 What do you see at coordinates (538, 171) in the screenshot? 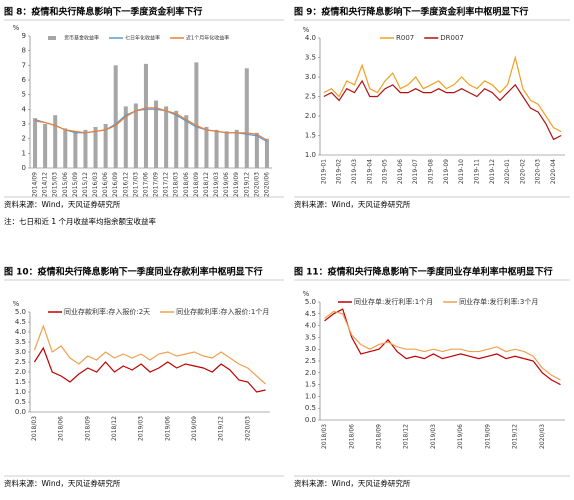
I see `x-tick-label: 2020-03` at bounding box center [538, 171].